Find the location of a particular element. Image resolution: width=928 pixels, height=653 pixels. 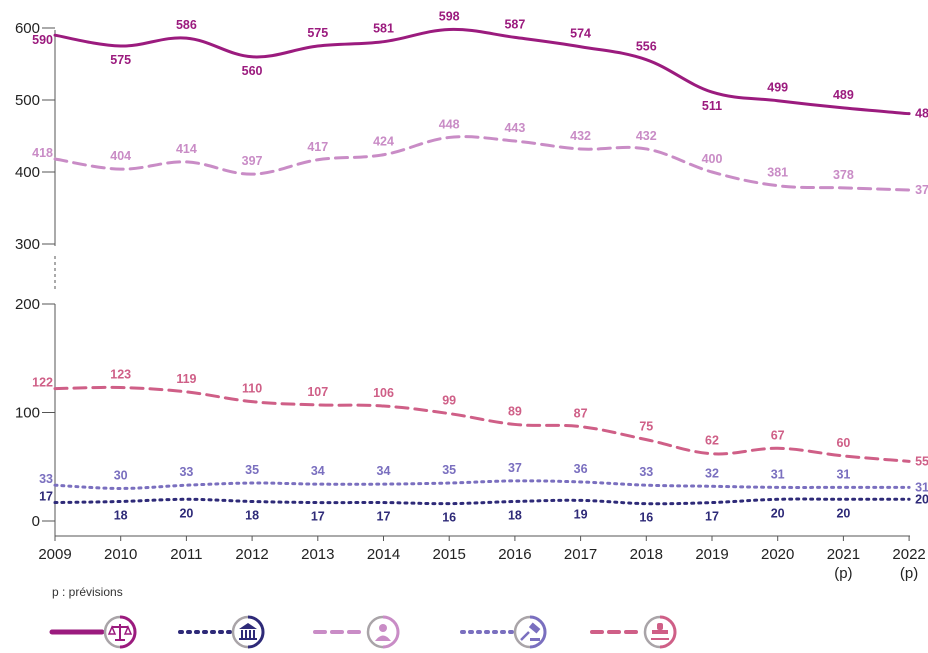

data-label: 107 is located at coordinates (317, 392).